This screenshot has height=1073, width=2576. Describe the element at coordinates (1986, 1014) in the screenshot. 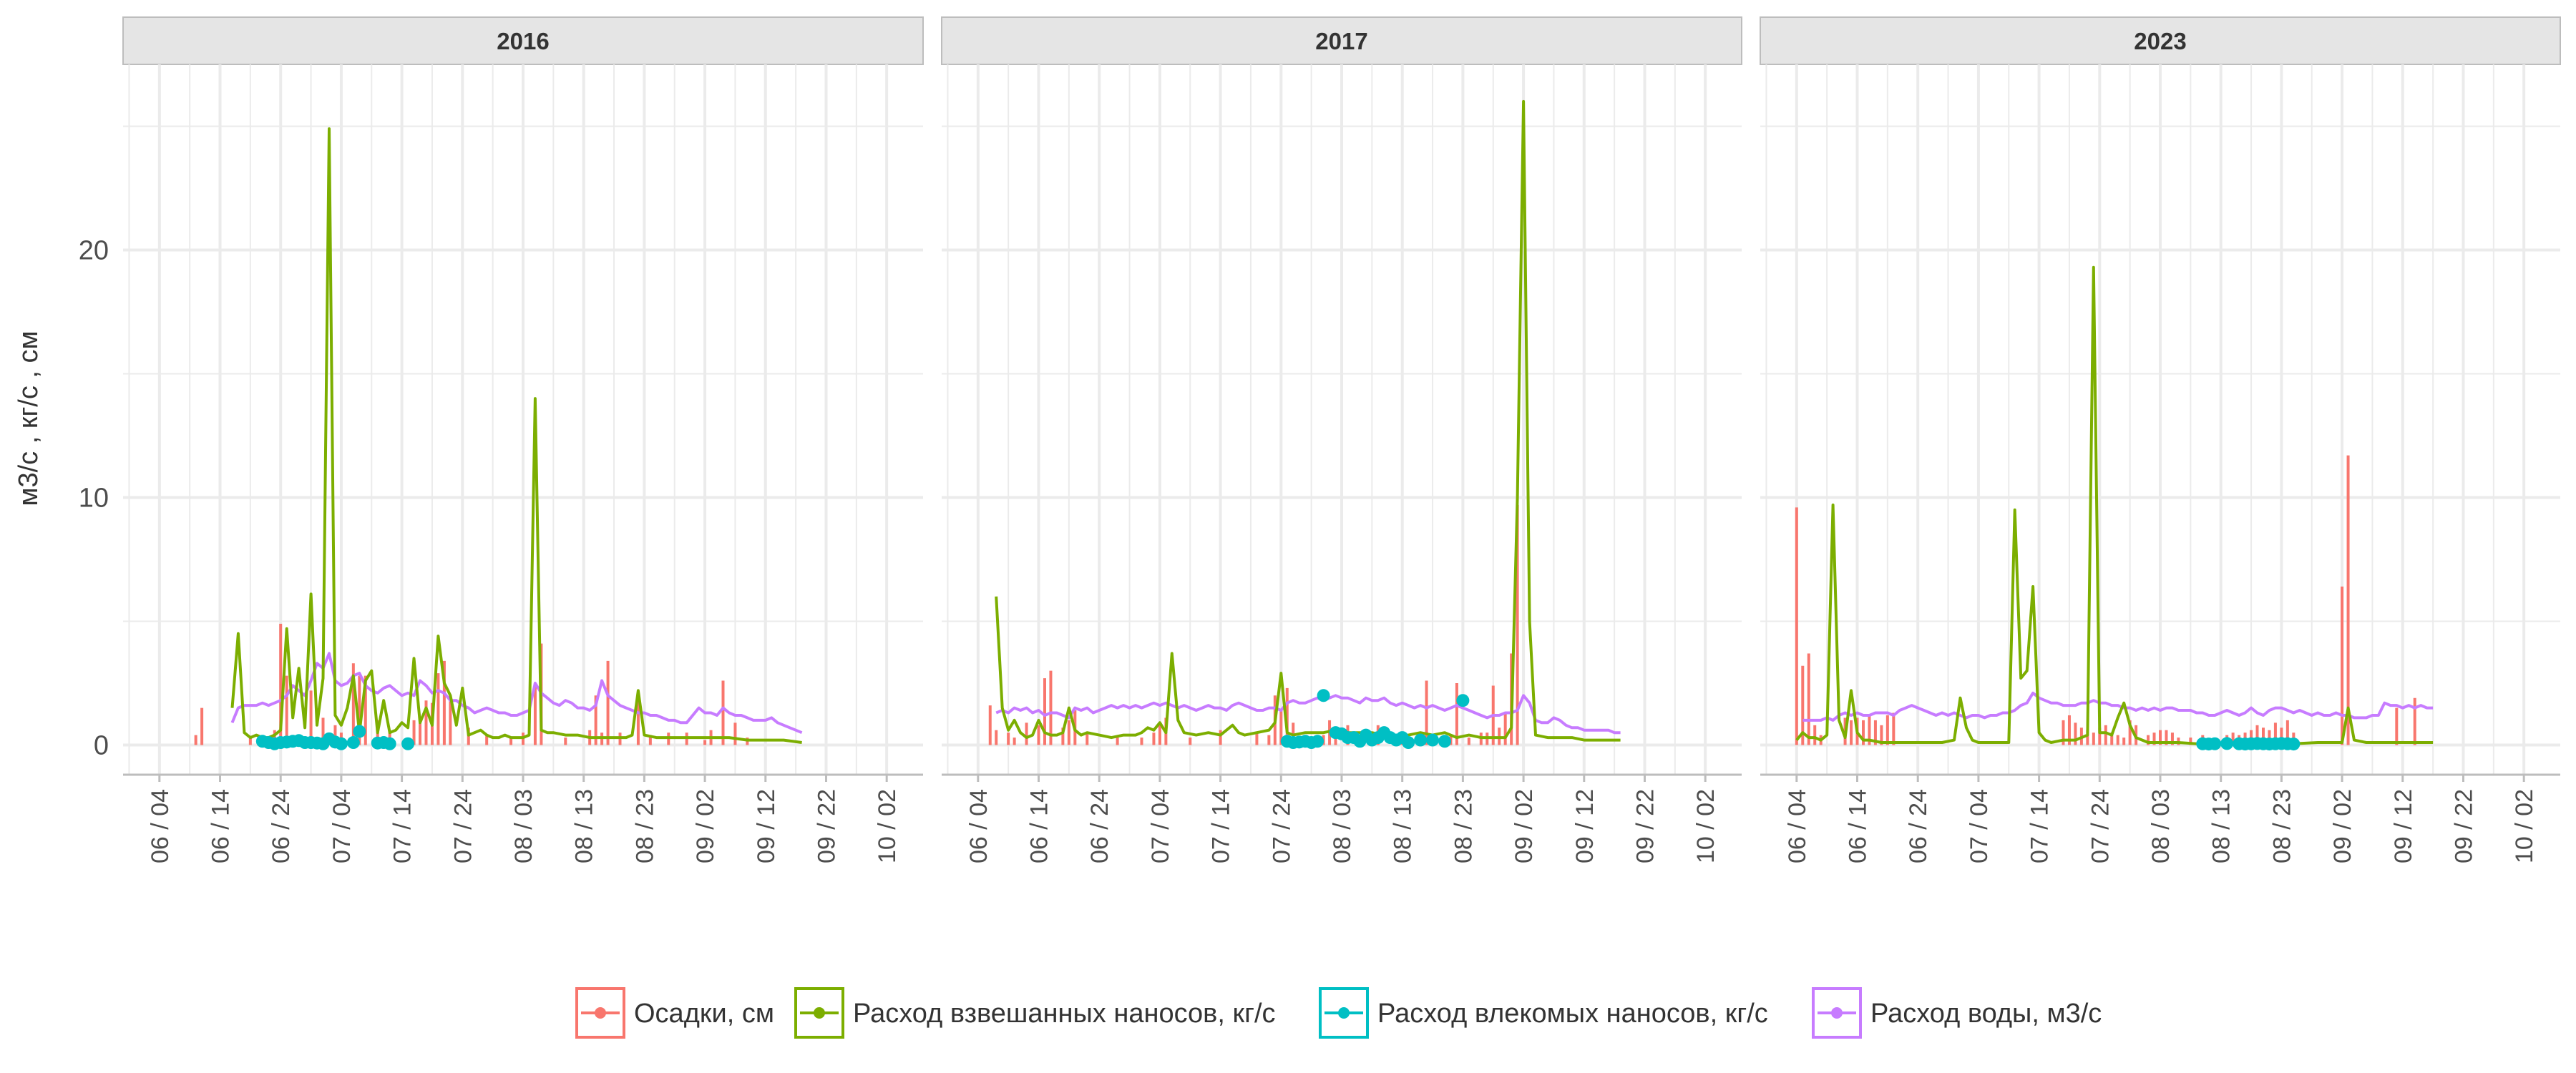

I see `legend-label: Расход воды, м3/с` at that location.